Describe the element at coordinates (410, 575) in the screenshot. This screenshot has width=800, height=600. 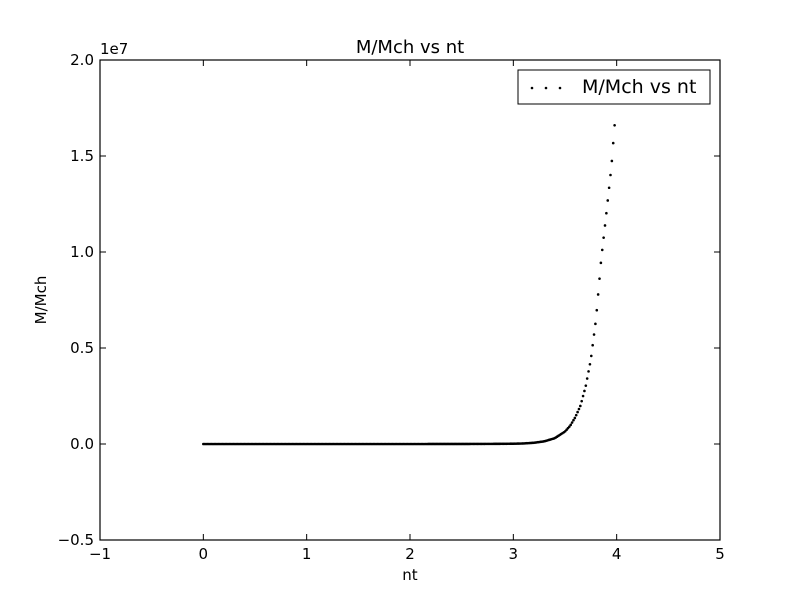
I see `x-axis-label: nt` at that location.